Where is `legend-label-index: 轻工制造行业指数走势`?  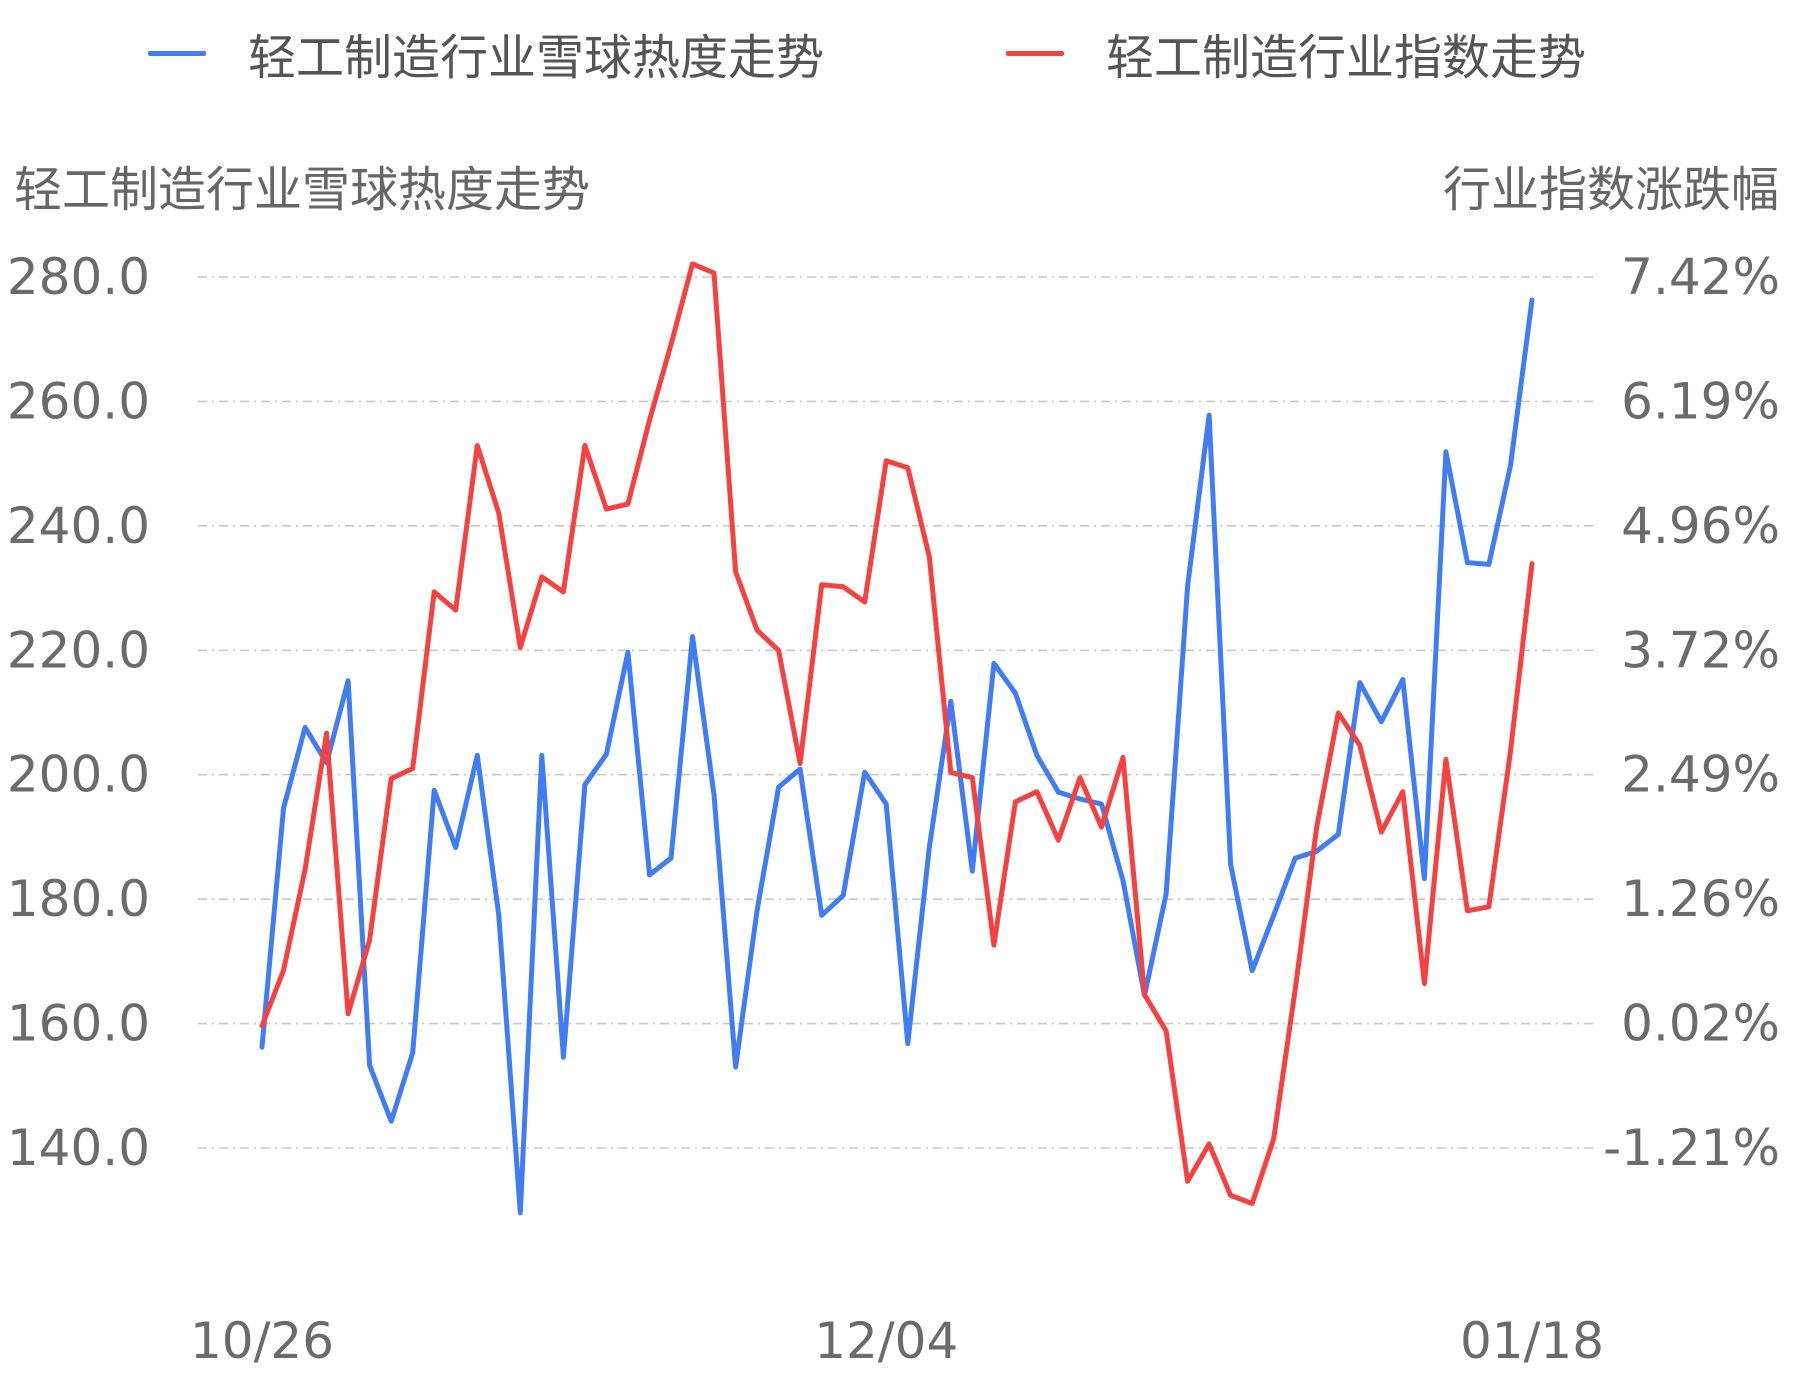 legend-label-index: 轻工制造行业指数走势 is located at coordinates (1346, 58).